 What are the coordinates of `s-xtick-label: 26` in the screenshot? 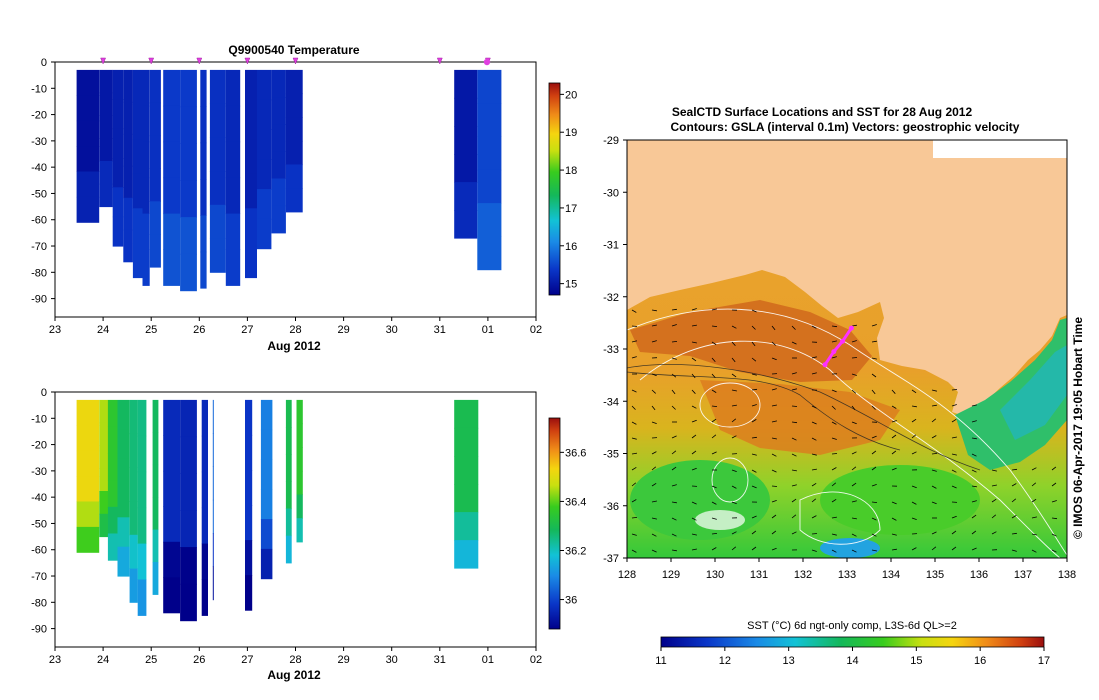 It's located at (199, 660).